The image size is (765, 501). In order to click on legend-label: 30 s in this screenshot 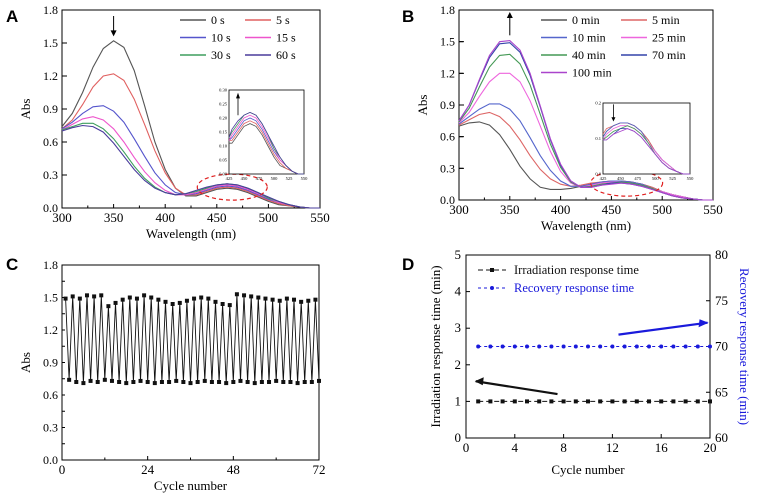, I will do `click(221, 55)`.